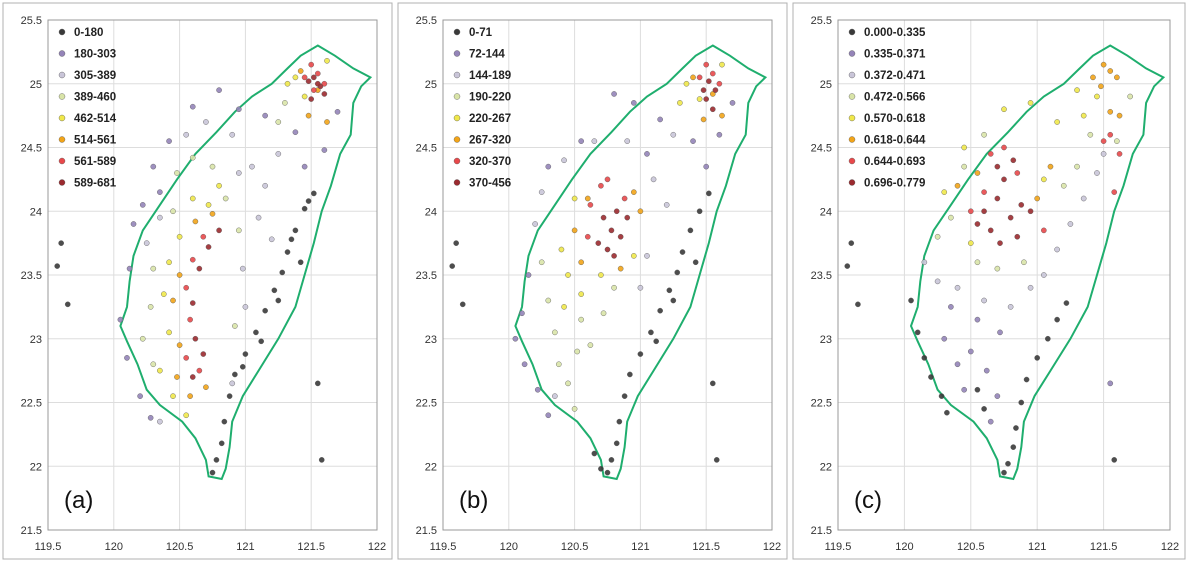 This screenshot has width=1188, height=562. Describe the element at coordinates (481, 33) in the screenshot. I see `legend-label: 0-71` at that location.